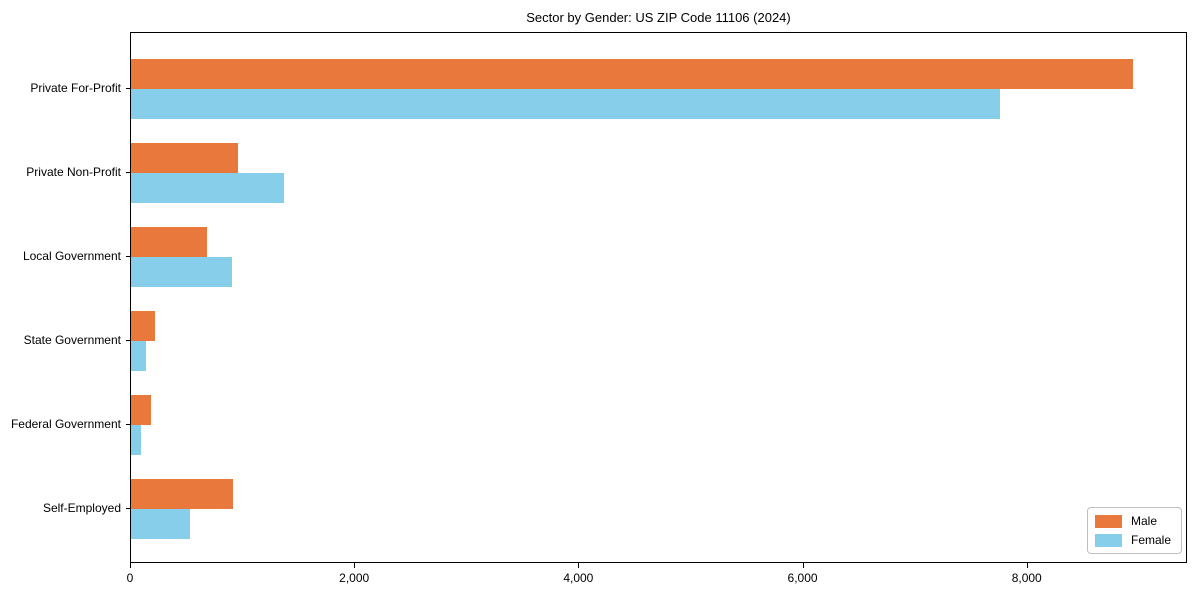 The width and height of the screenshot is (1200, 600). I want to click on x-axis-tick-label: 6,000, so click(802, 578).